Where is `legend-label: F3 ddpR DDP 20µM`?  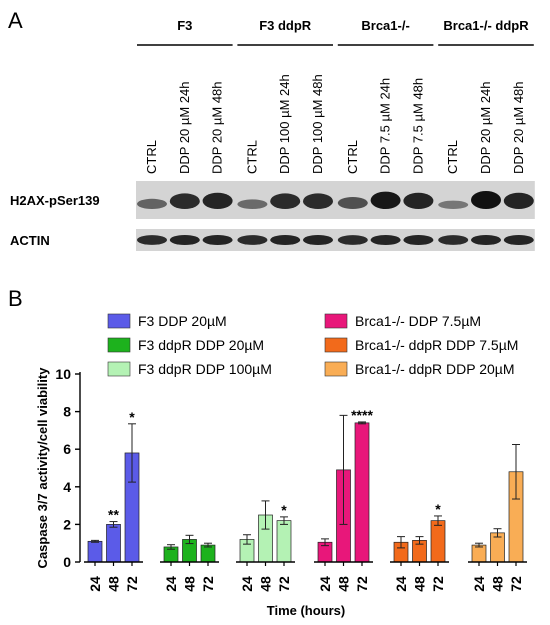
legend-label: F3 ddpR DDP 20µM is located at coordinates (201, 345).